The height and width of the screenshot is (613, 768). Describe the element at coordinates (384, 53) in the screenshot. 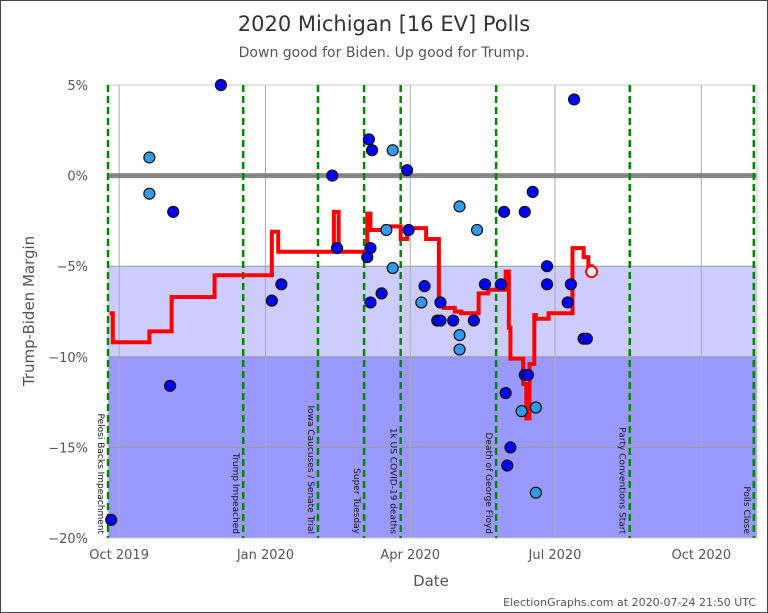

I see `chart-subtitle: Down good for Biden. Up good for Trump.` at that location.